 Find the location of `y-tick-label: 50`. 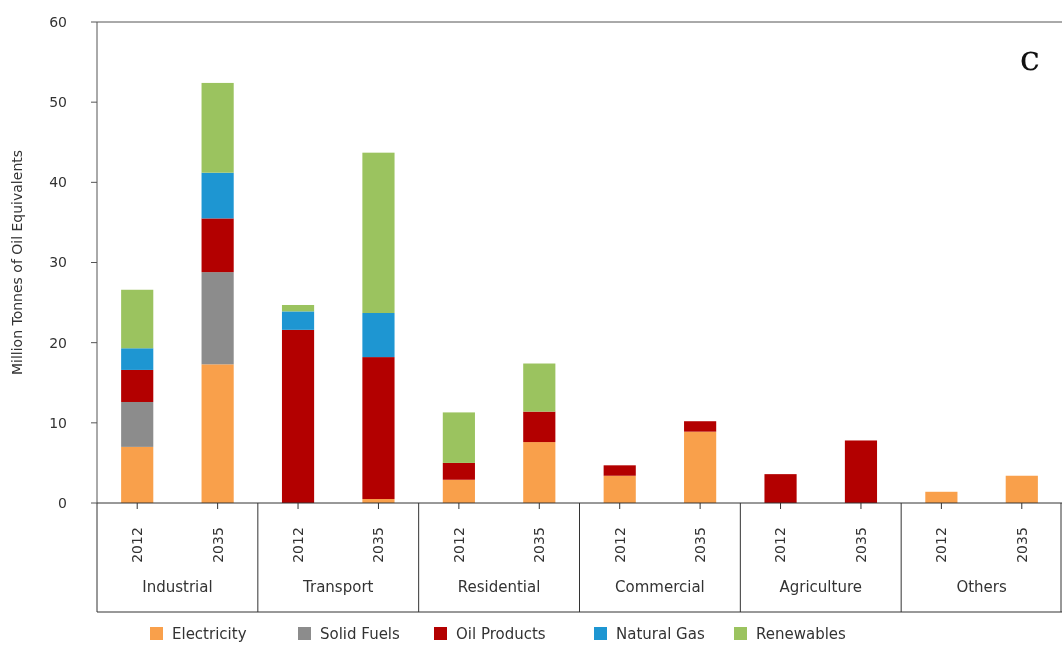

y-tick-label: 50 is located at coordinates (58, 102).